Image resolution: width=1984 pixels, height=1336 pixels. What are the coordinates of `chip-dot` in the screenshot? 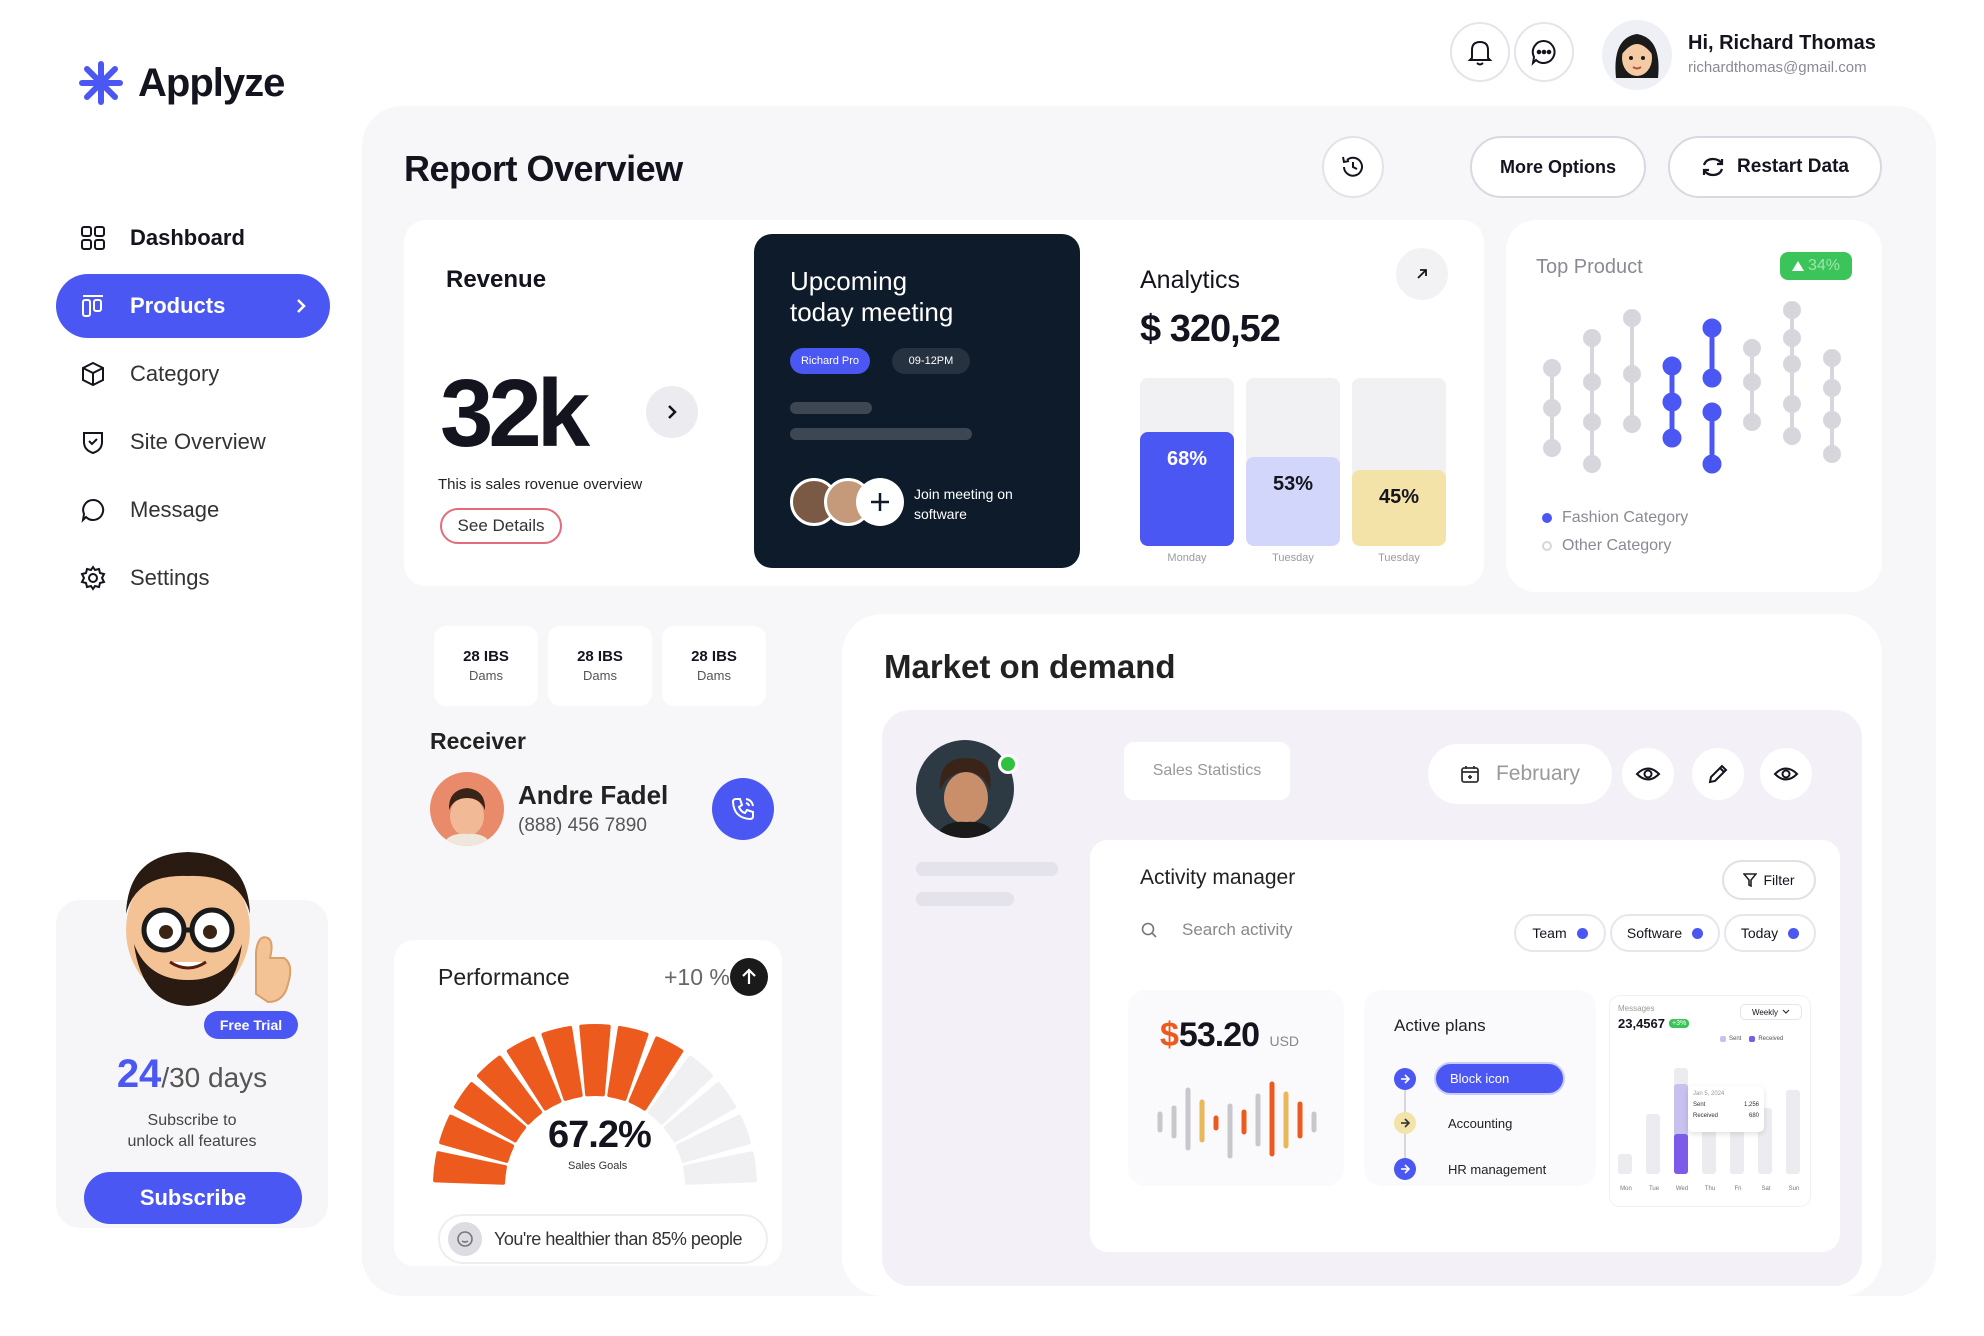 It's located at (1698, 933).